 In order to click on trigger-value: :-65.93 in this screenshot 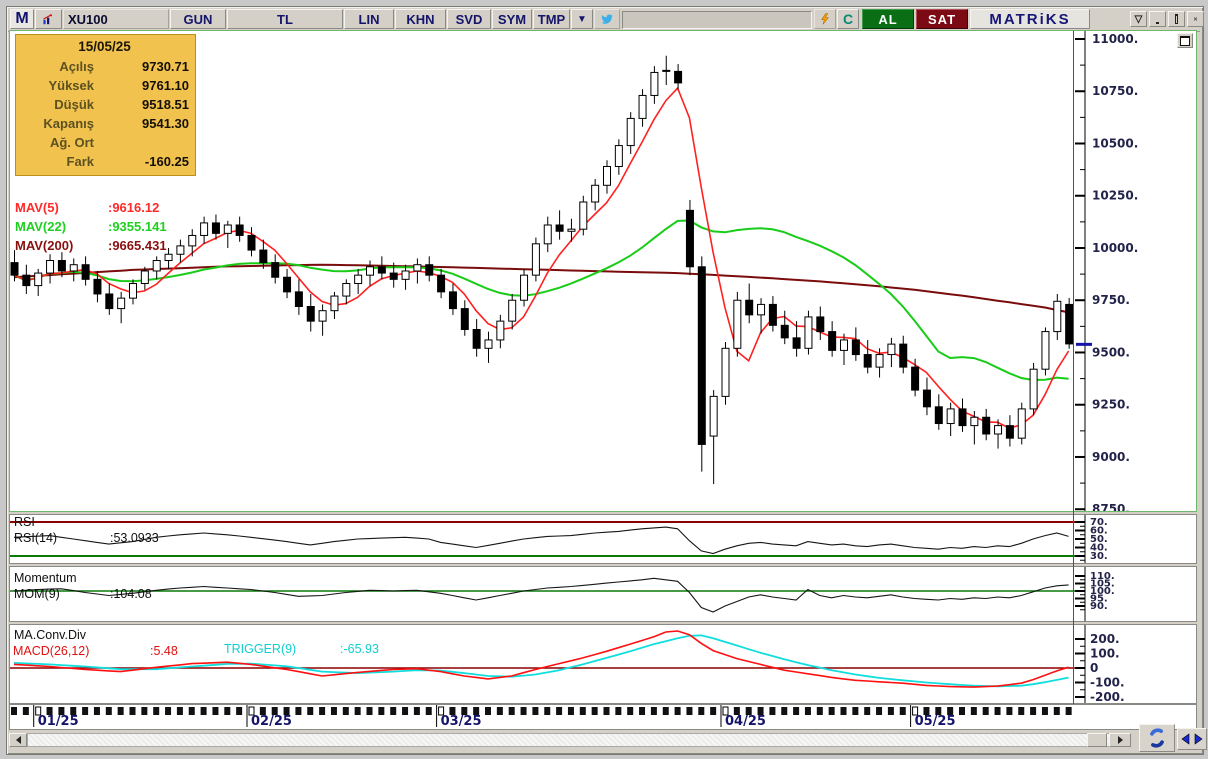, I will do `click(359, 649)`.